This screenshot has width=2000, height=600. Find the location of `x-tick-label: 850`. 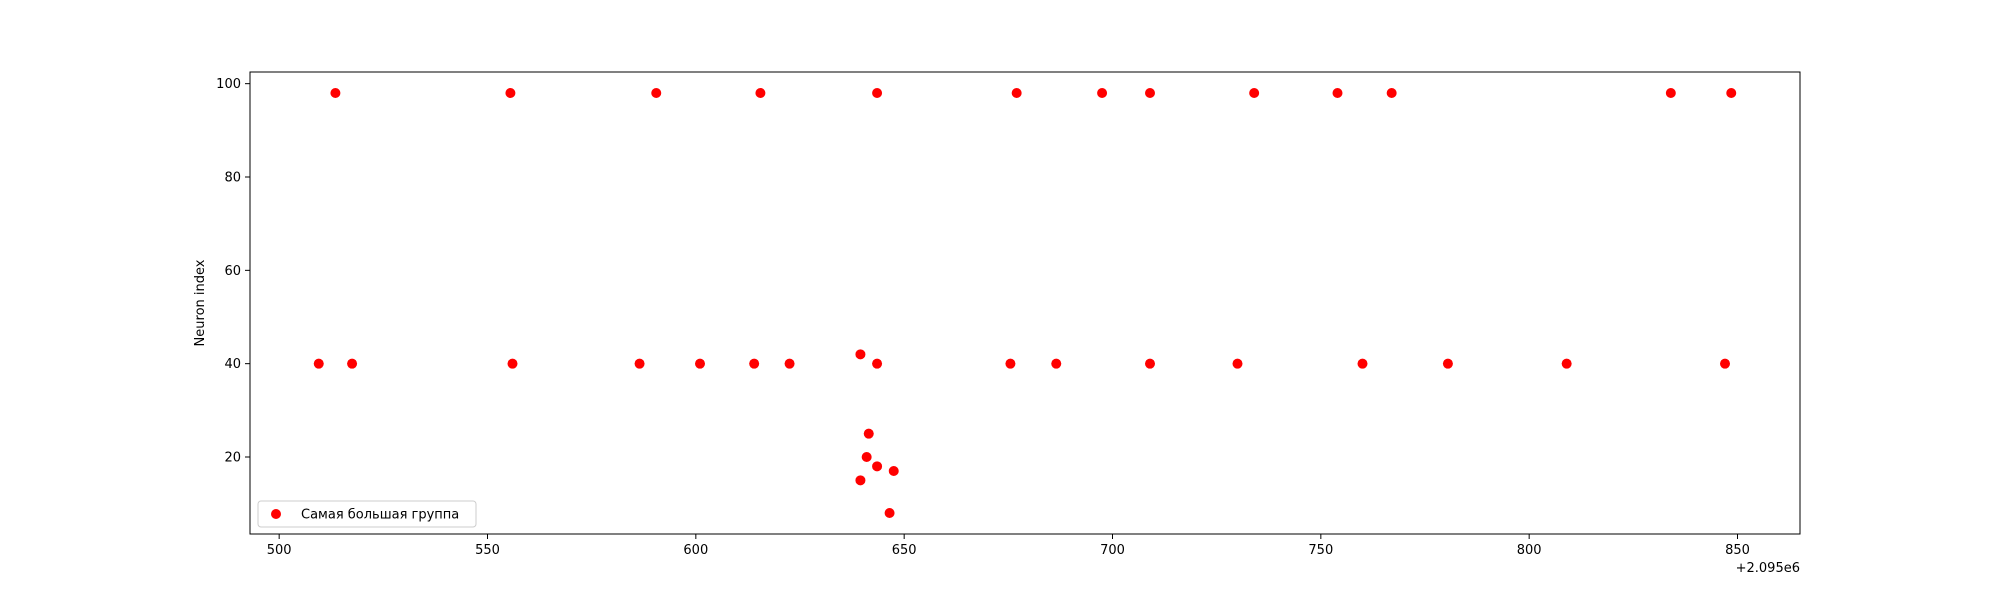

x-tick-label: 850 is located at coordinates (1737, 550).